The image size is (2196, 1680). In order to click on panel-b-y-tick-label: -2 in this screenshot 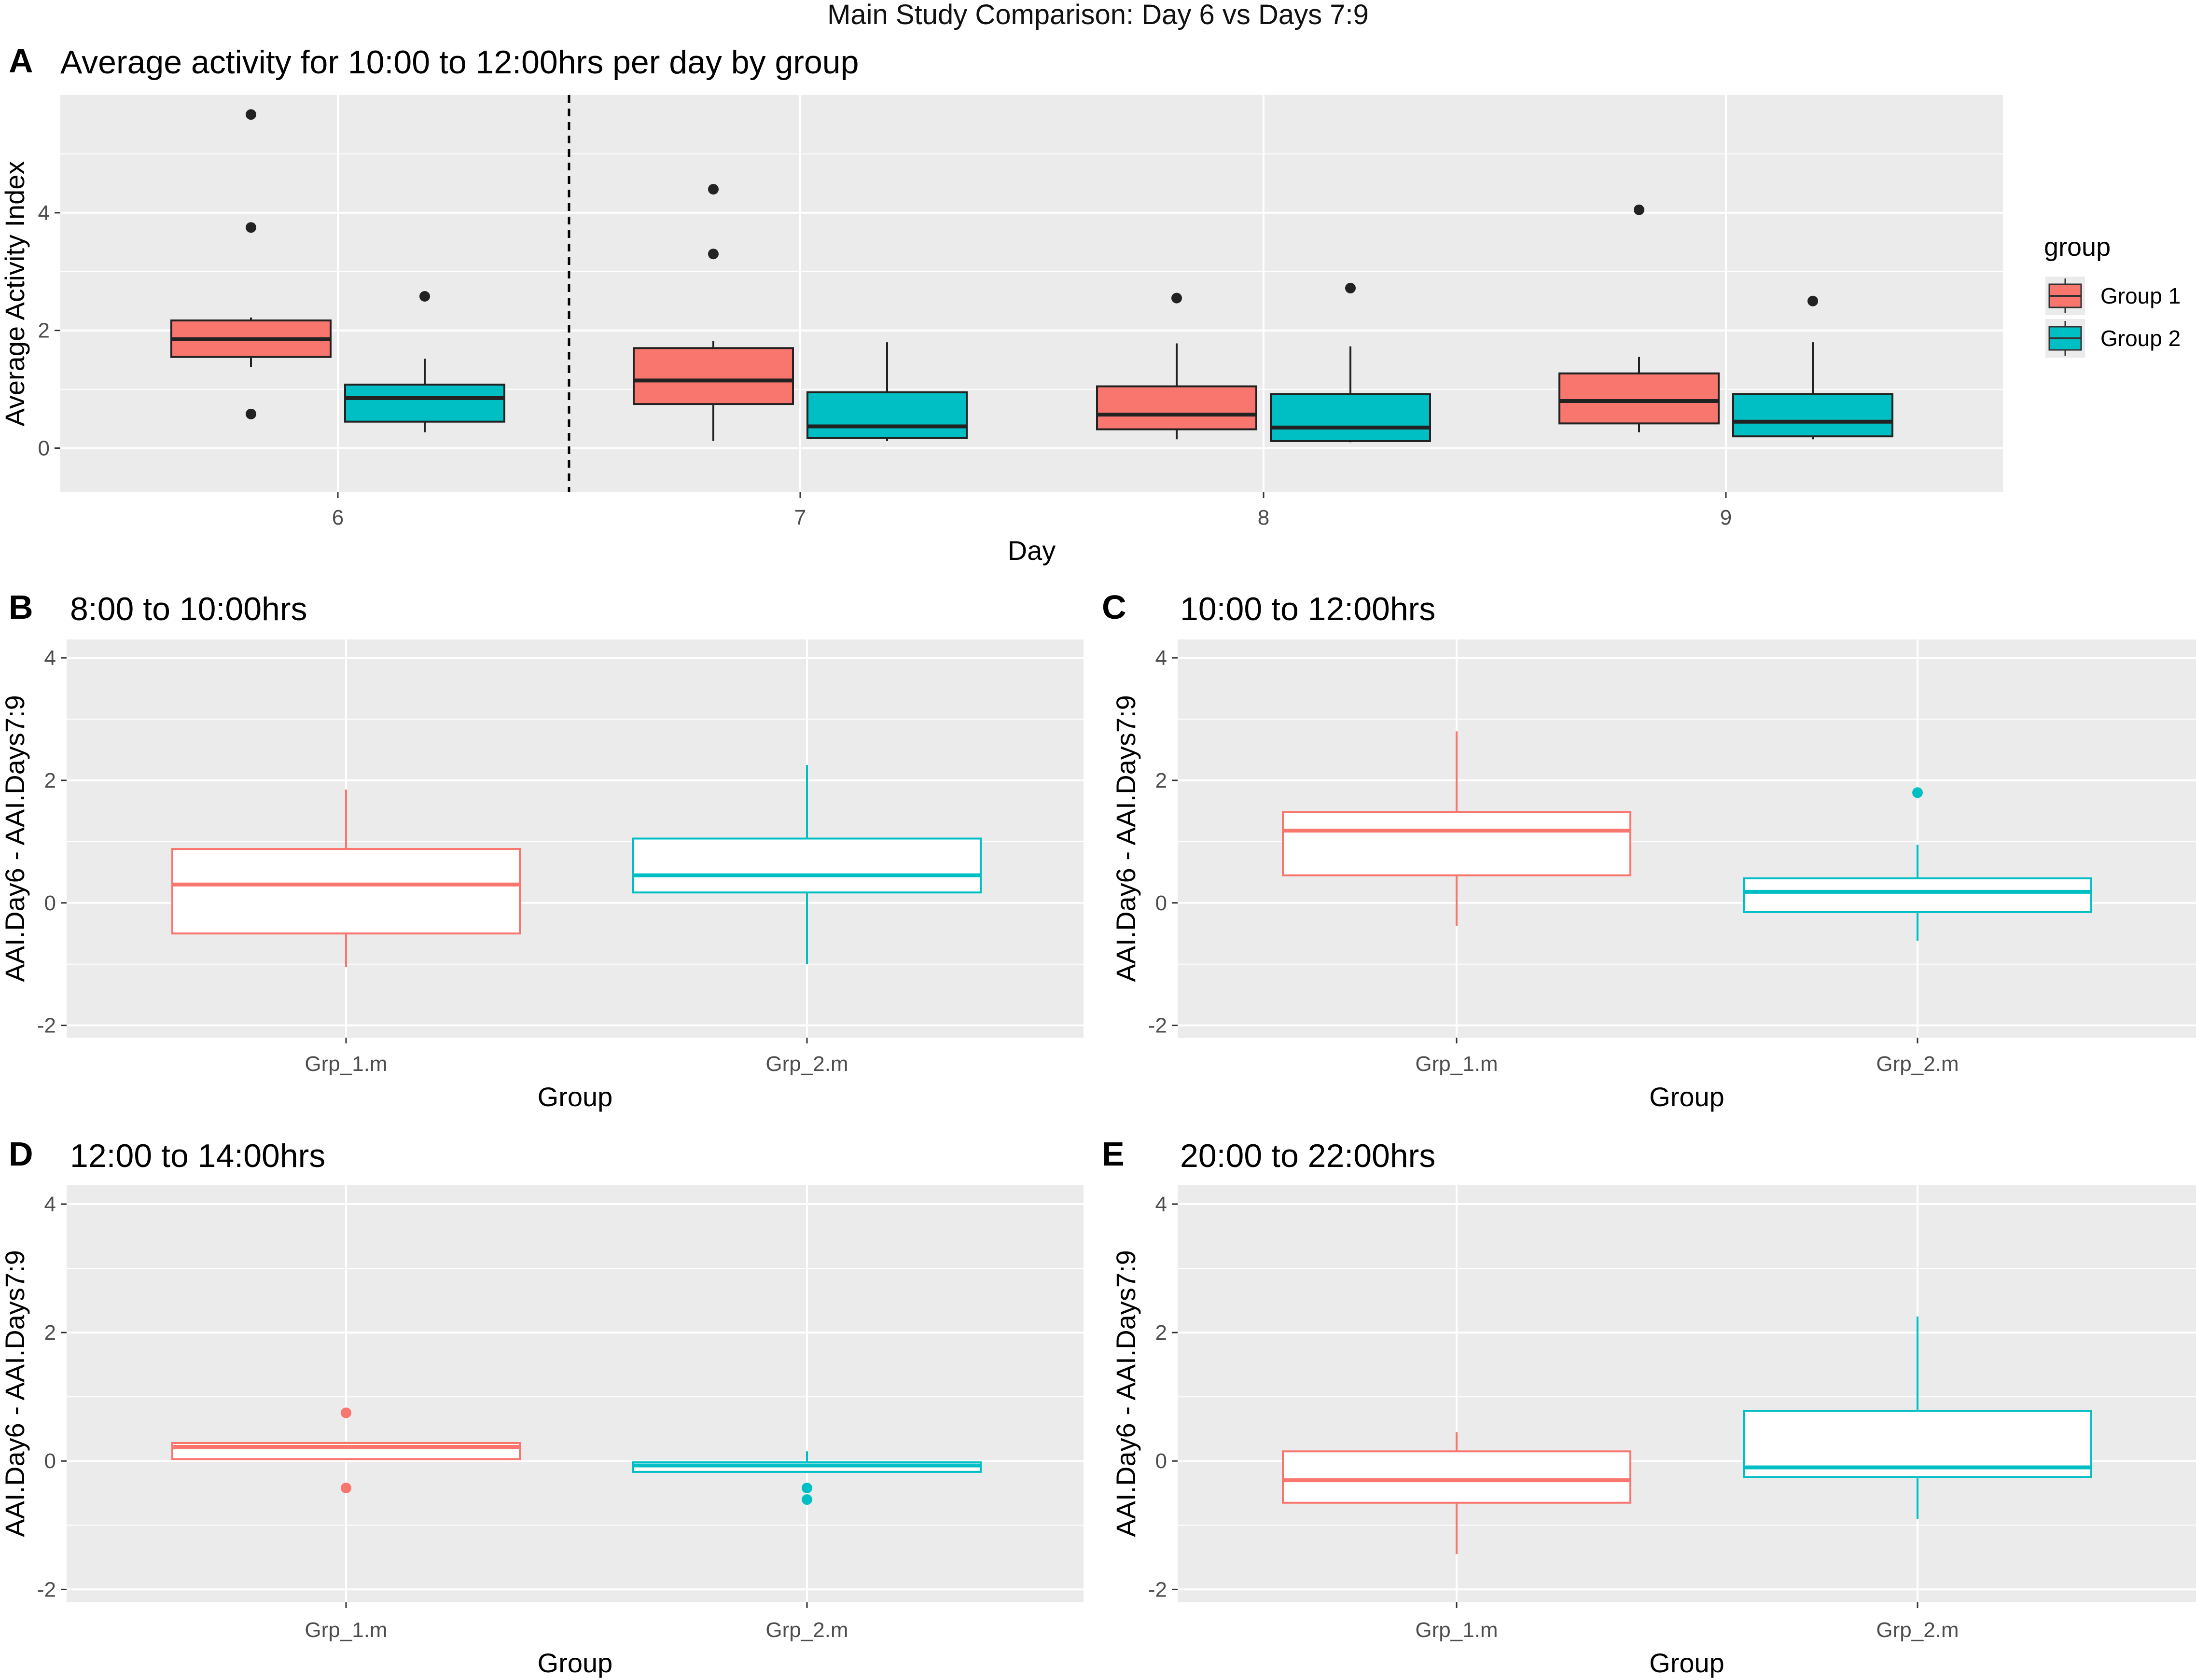, I will do `click(46, 1026)`.